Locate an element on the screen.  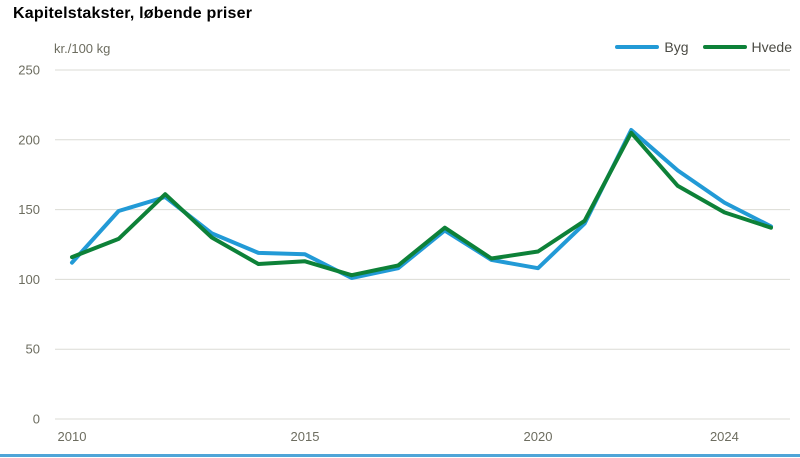
legend: Byg Hvede is located at coordinates (703, 47).